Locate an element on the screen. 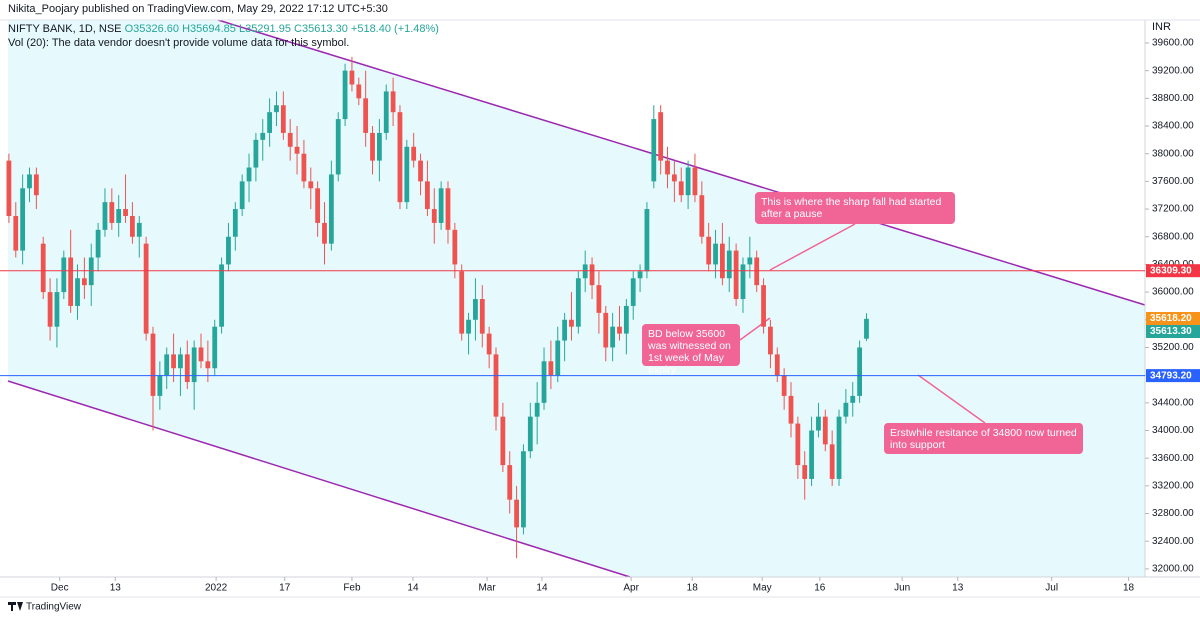  y-tick-label: 35200.00 is located at coordinates (1173, 347).